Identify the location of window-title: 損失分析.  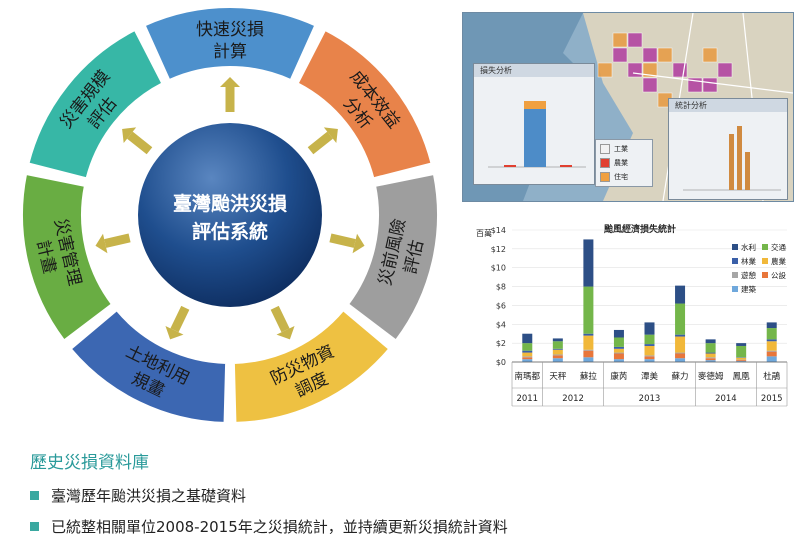
(534, 70).